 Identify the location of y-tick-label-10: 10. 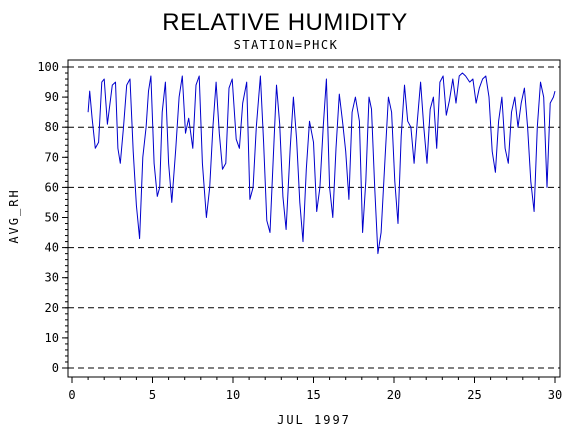
(52, 338).